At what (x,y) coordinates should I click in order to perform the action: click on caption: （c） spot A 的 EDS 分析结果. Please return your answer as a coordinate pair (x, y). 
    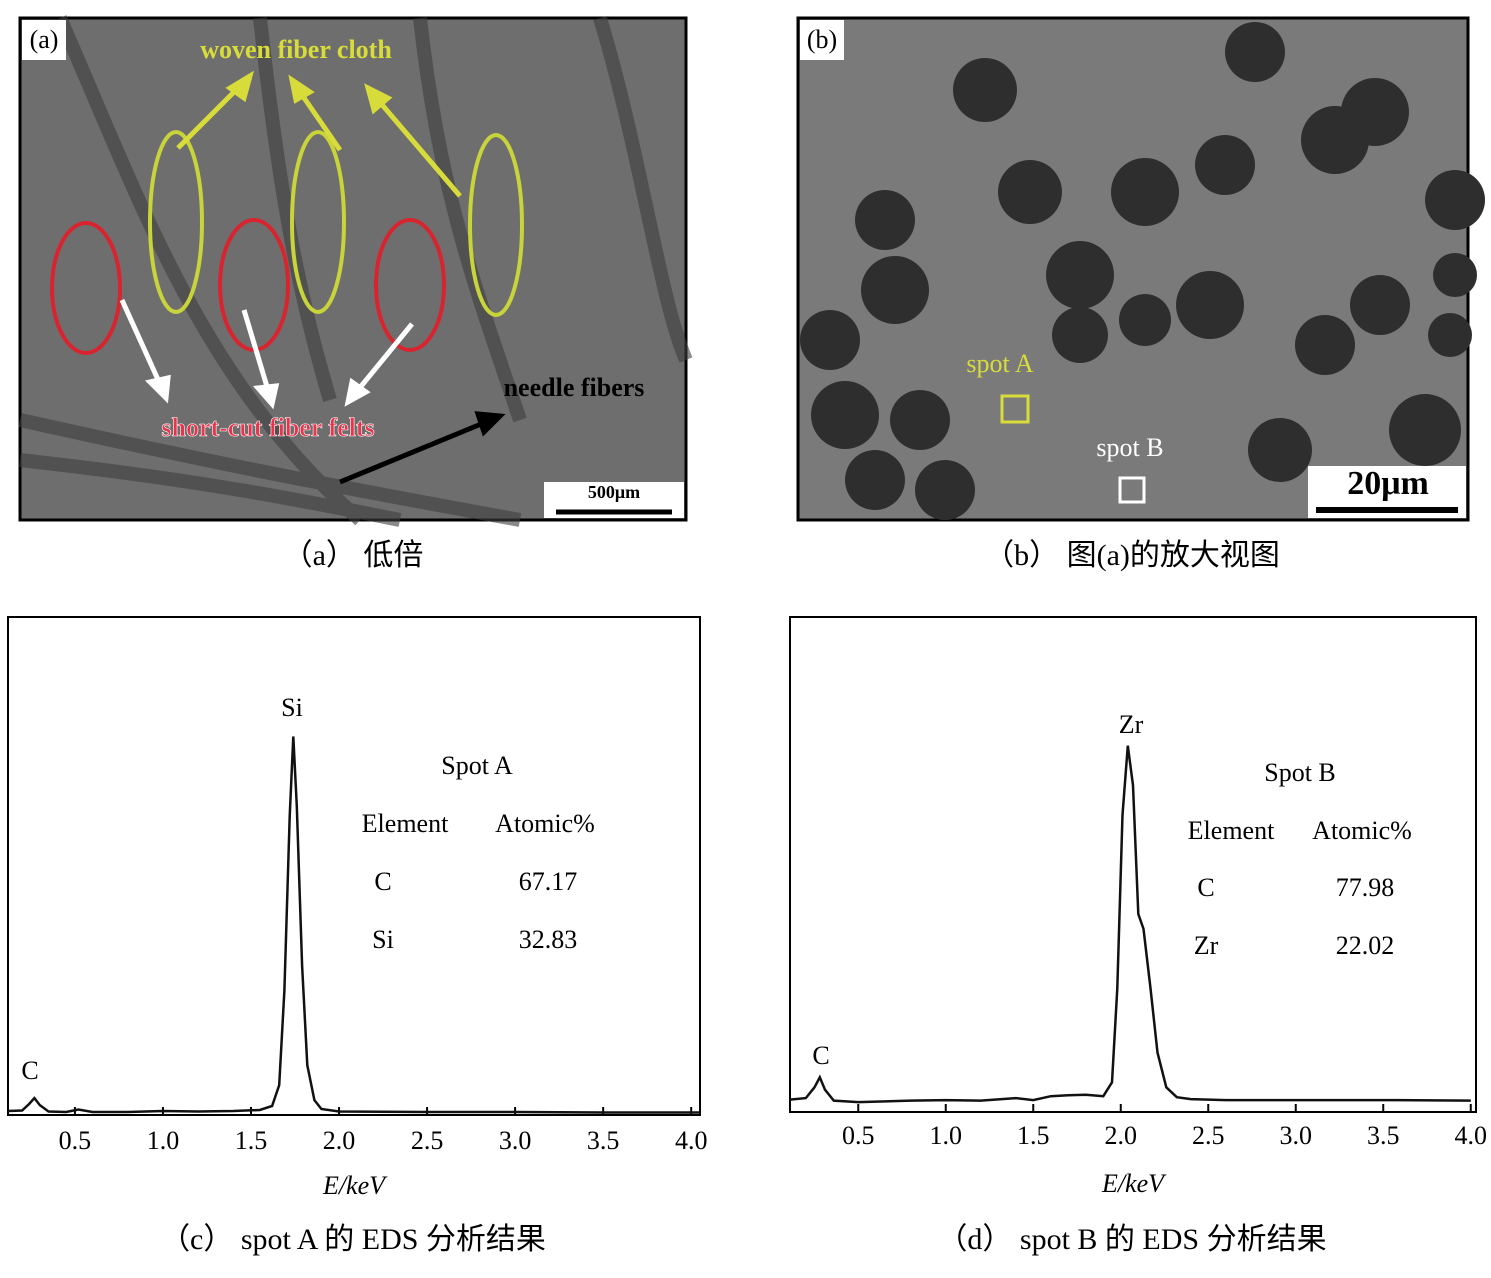
    Looking at the image, I should click on (353, 1239).